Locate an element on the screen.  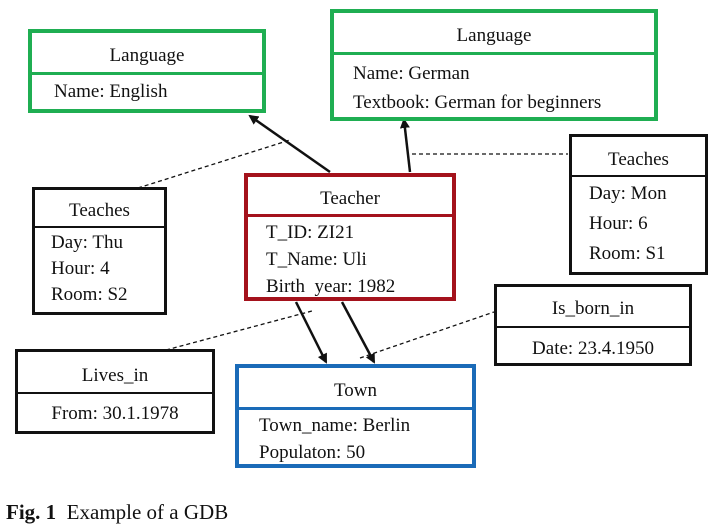
node-title: Lives_in is located at coordinates (115, 373).